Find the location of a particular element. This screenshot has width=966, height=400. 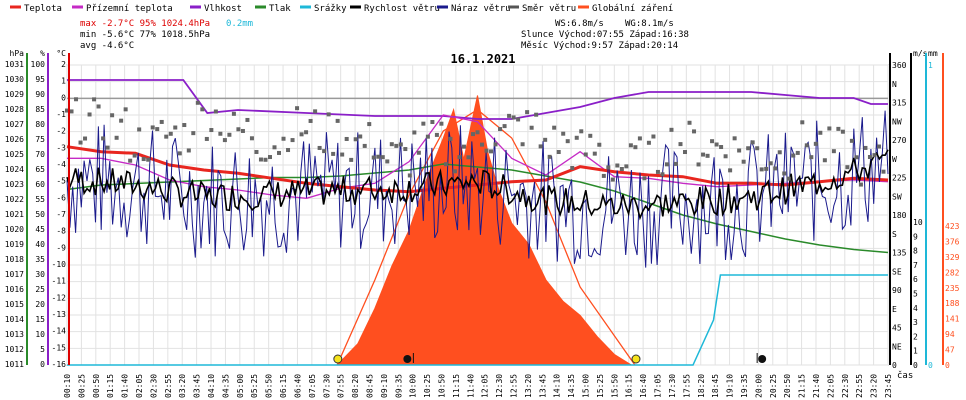

x-tick: 00:10 is located at coordinates (67, 386).